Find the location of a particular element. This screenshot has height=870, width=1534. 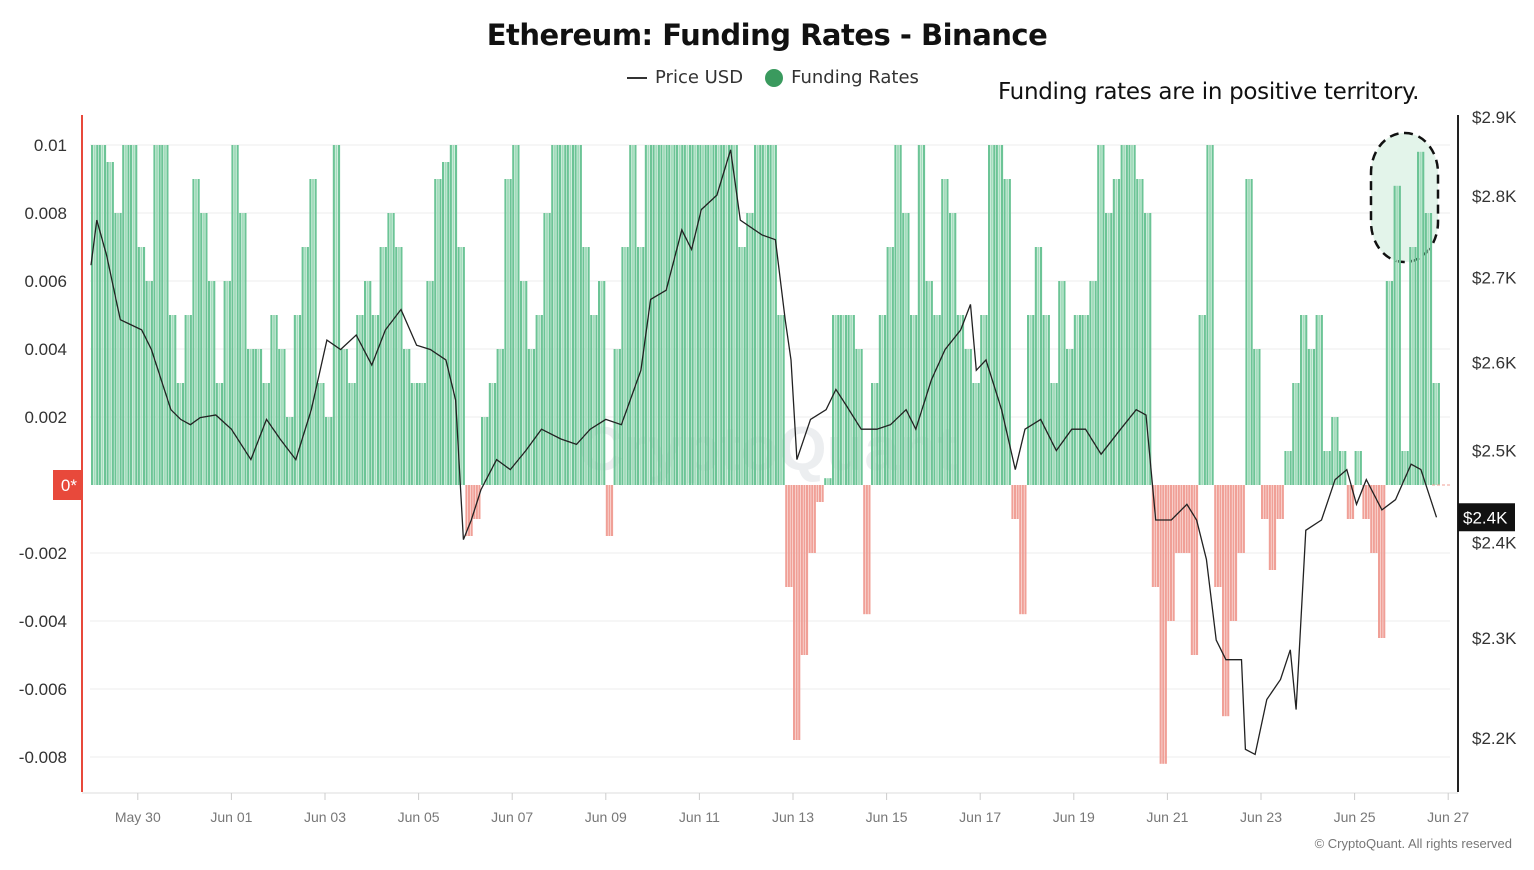

annotation-text: Funding rates are in positive territory. is located at coordinates (1209, 92).